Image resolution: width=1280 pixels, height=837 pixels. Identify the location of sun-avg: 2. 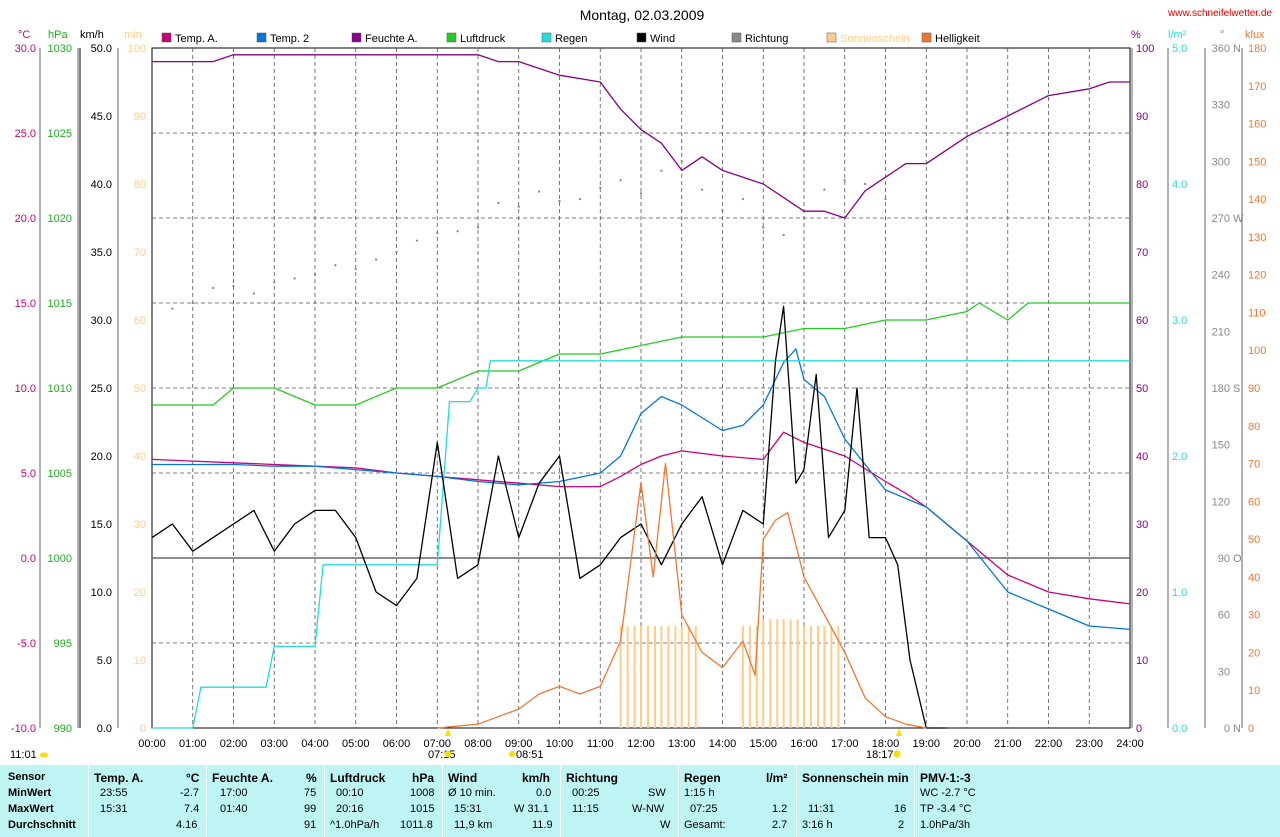
(901, 825).